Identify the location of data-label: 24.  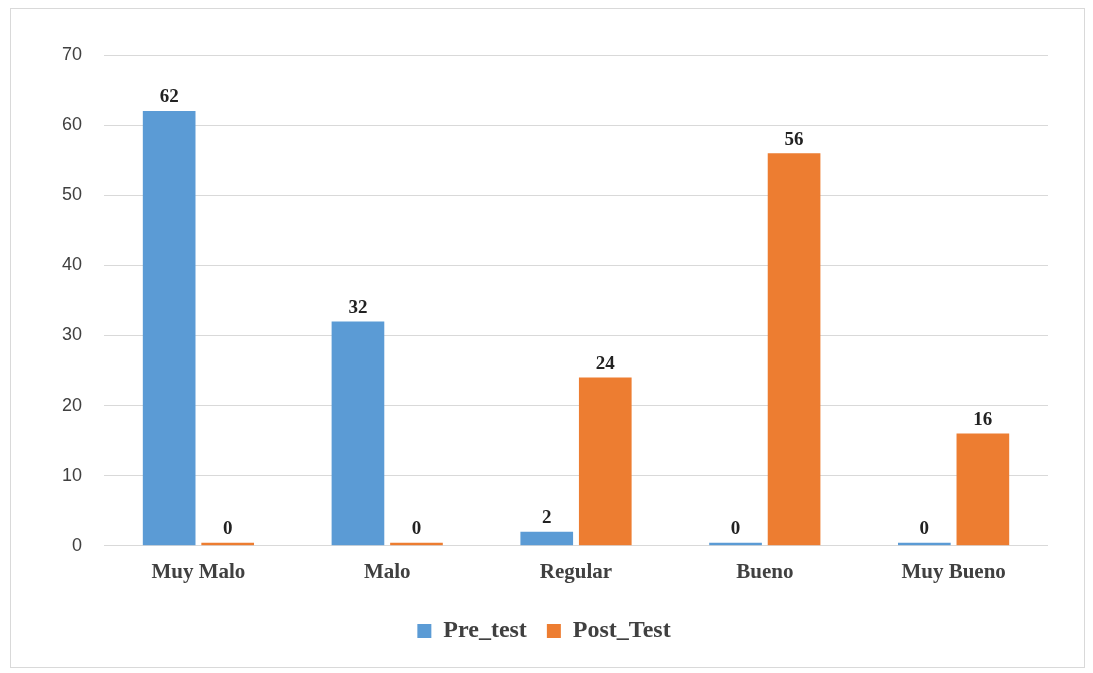
(605, 362).